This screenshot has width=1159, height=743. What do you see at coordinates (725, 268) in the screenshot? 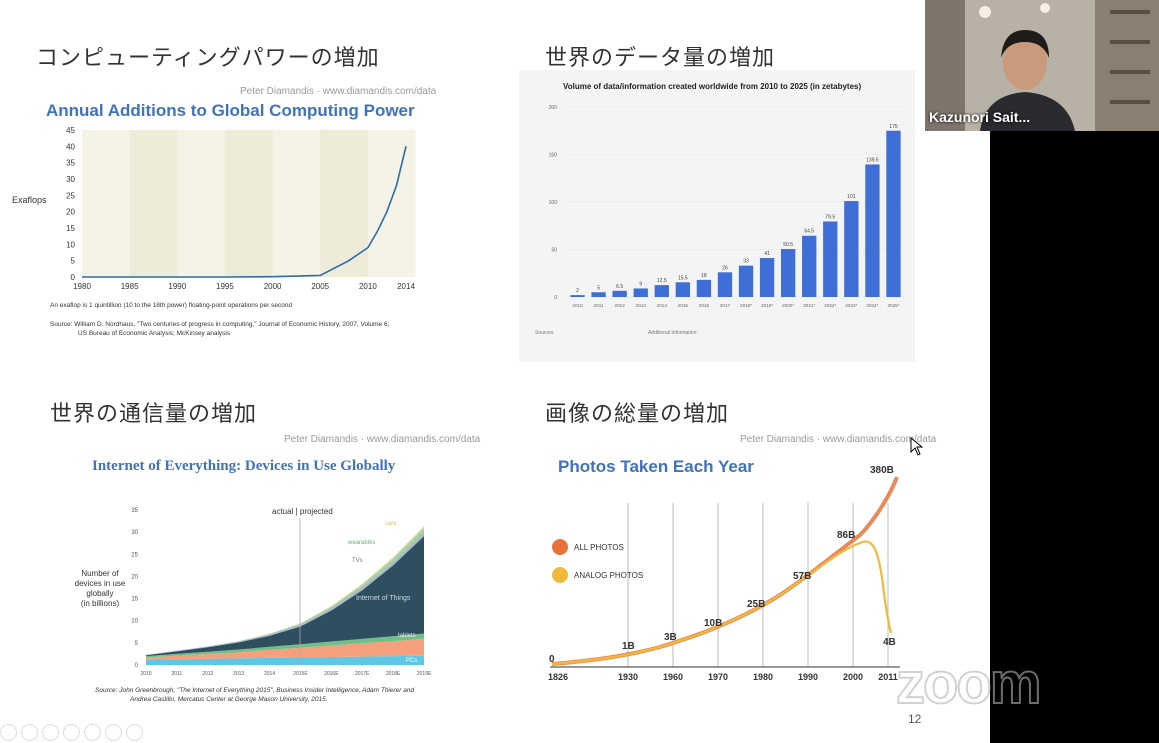
I see `chart2-value-label: 26` at bounding box center [725, 268].